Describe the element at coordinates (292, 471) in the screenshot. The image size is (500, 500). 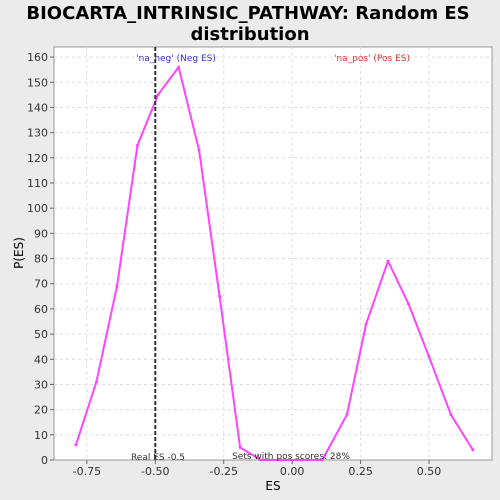
I see `x-tick-label: 0.00` at that location.